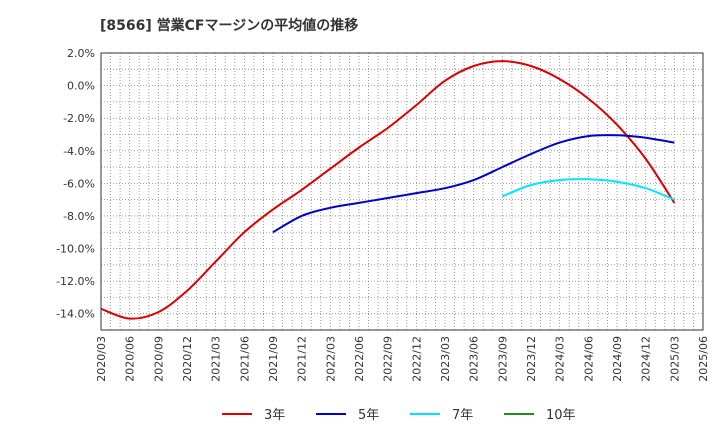  Describe the element at coordinates (560, 359) in the screenshot. I see `x-tick-label: 2024/03` at that location.